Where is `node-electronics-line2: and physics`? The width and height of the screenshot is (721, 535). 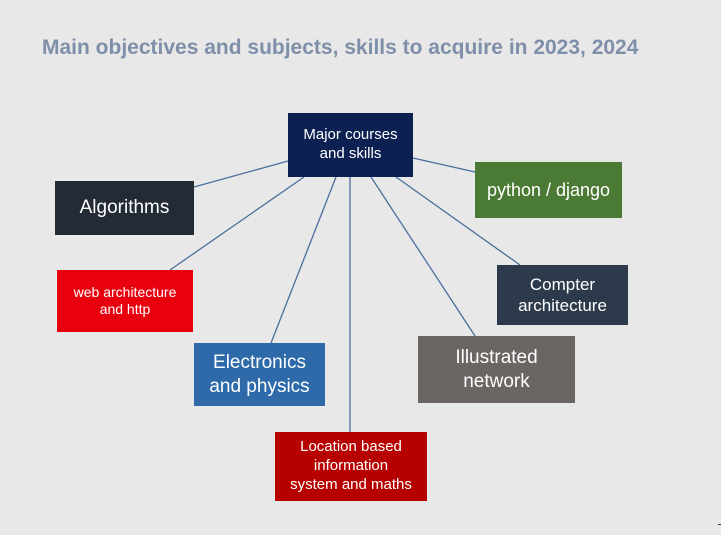
node-electronics-line2: and physics is located at coordinates (259, 386).